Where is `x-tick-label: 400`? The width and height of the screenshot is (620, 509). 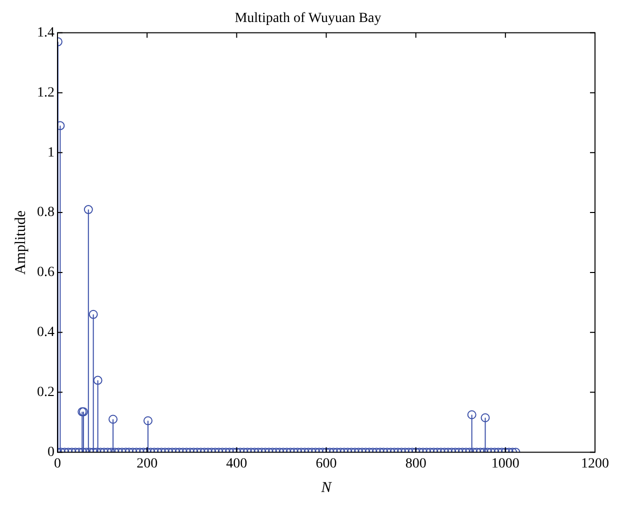 x-tick-label: 400 is located at coordinates (237, 464).